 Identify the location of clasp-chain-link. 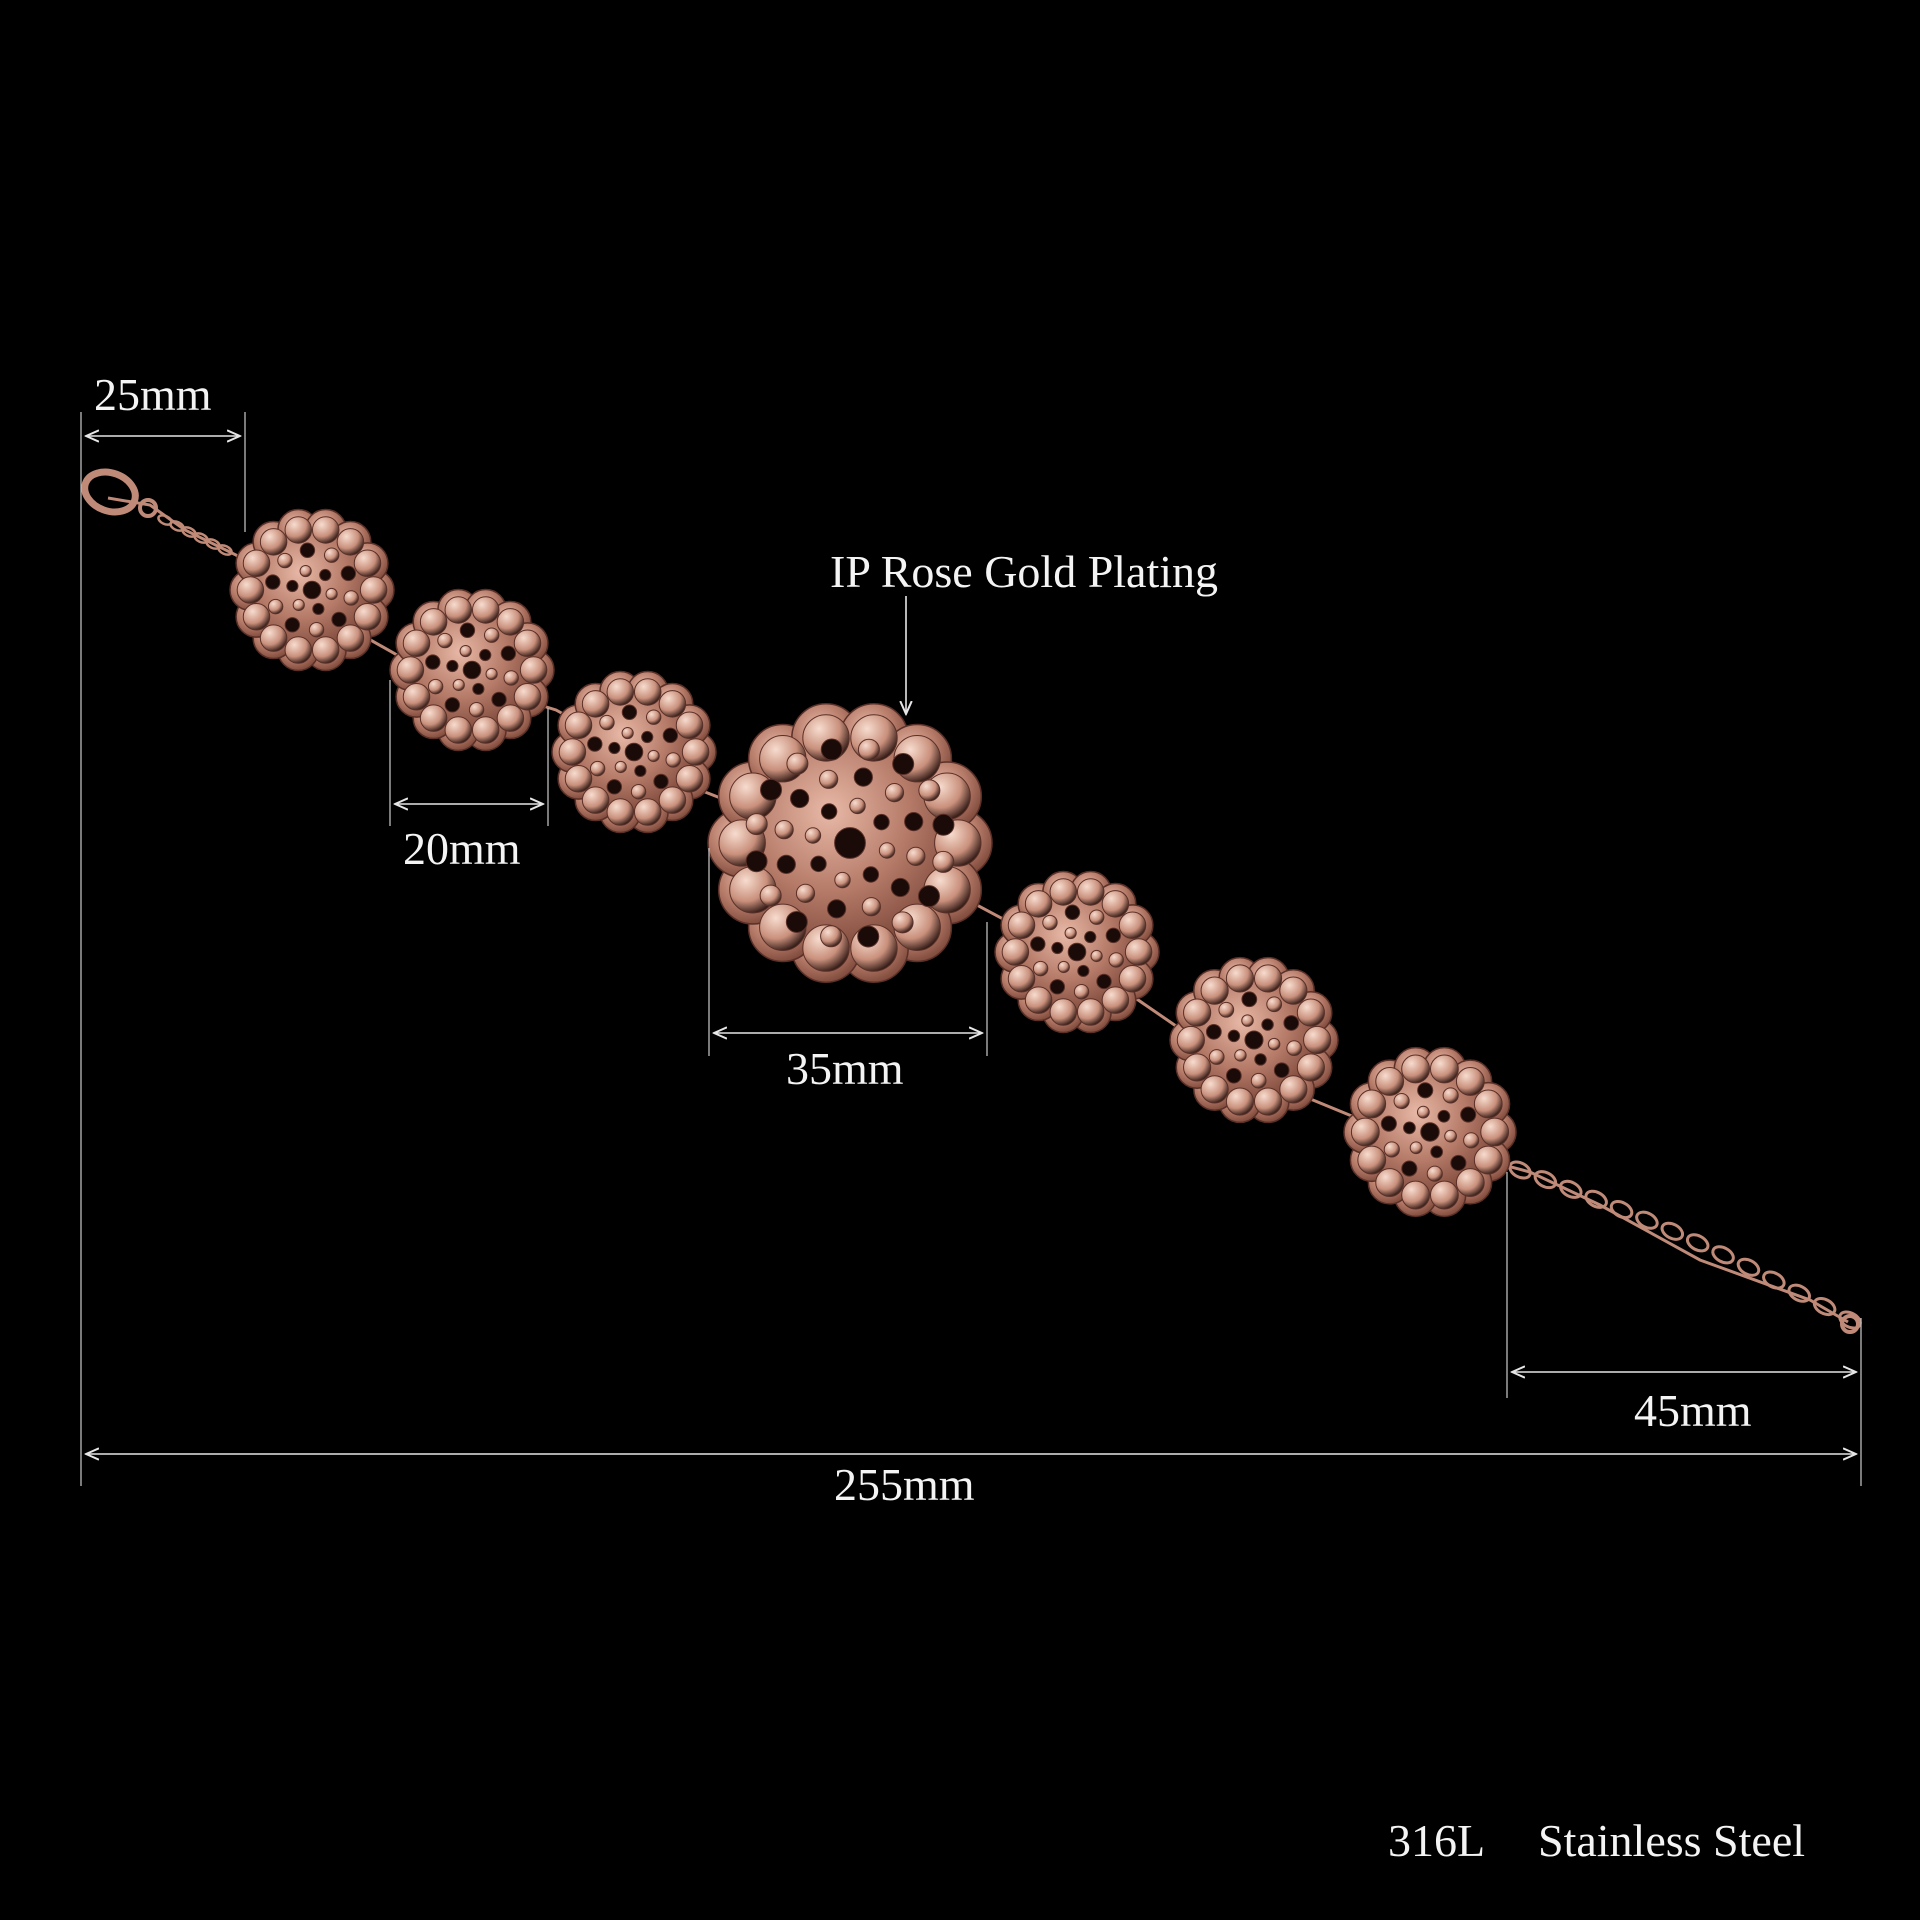
(225, 550).